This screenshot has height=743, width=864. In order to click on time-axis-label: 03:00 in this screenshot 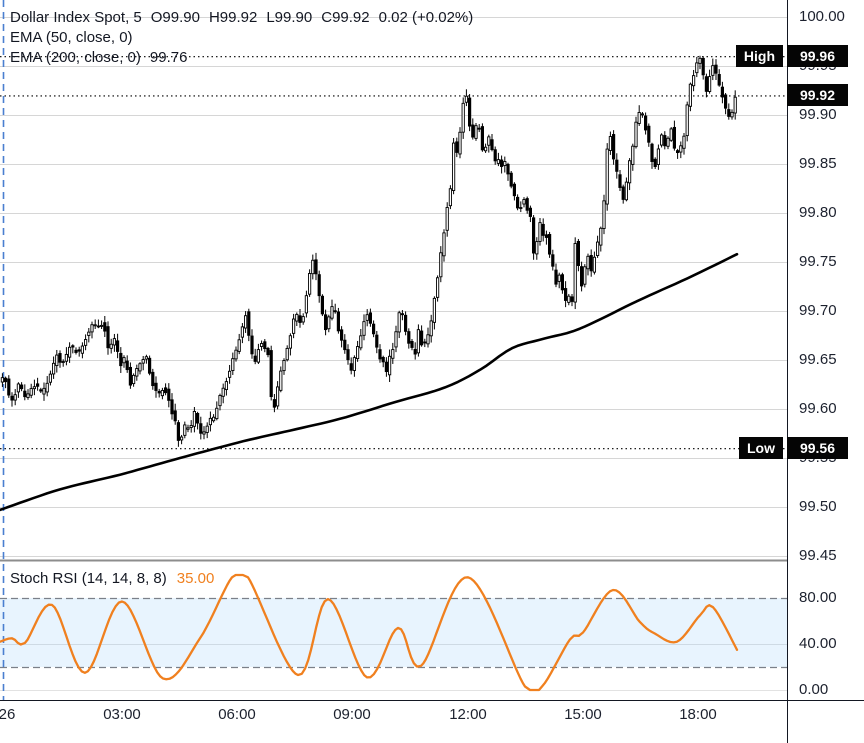, I will do `click(122, 714)`.